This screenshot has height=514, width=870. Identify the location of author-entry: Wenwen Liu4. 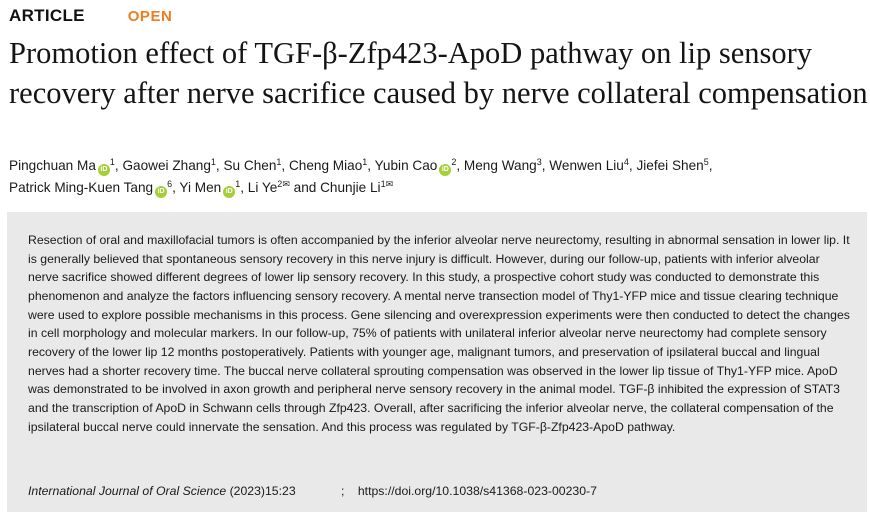
(589, 165).